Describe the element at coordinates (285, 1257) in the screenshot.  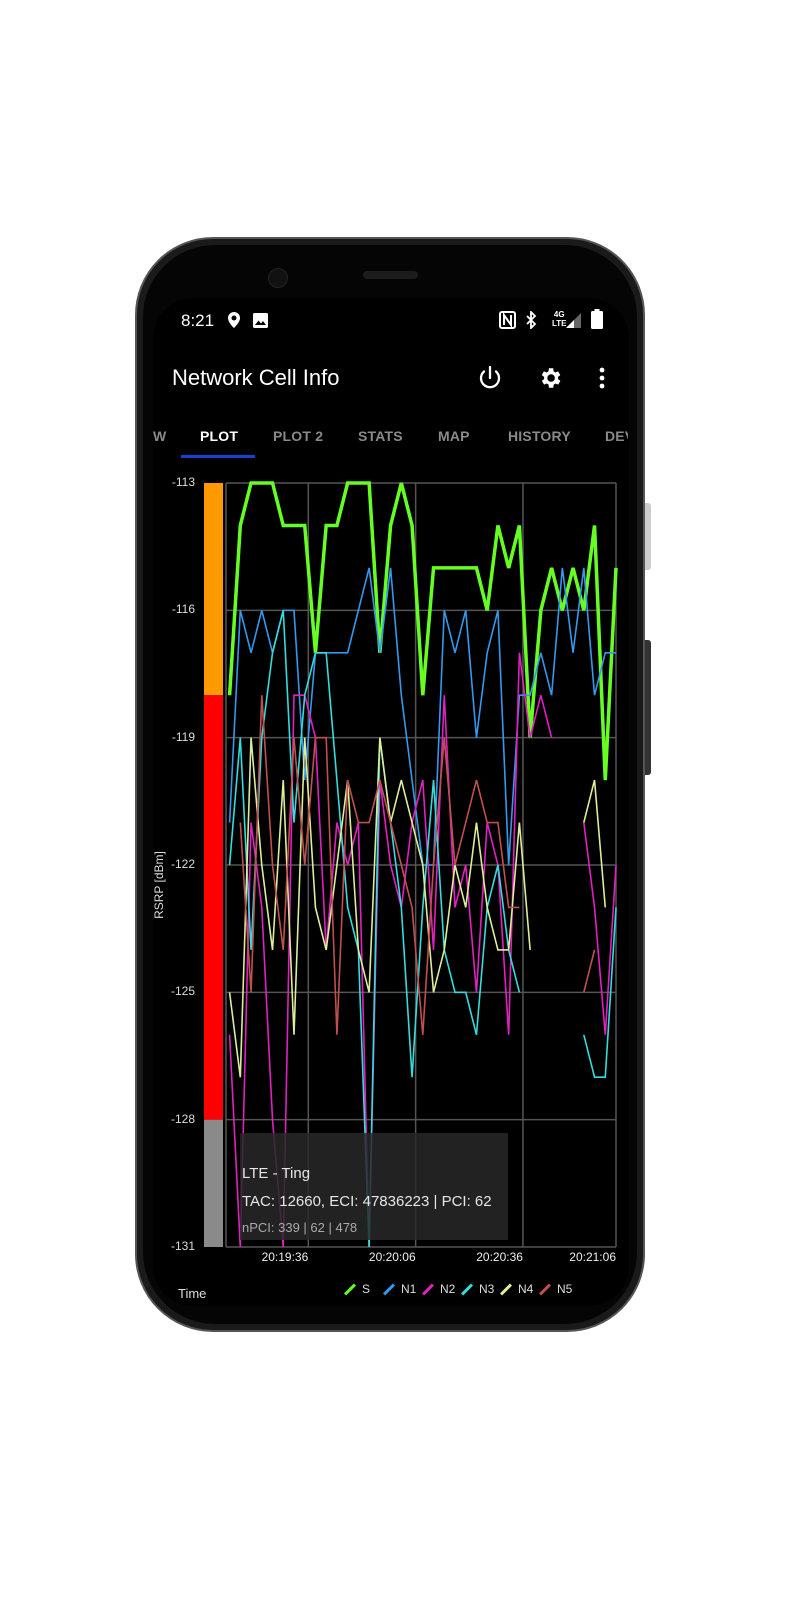
I see `x-tick-label: 20:19:36` at that location.